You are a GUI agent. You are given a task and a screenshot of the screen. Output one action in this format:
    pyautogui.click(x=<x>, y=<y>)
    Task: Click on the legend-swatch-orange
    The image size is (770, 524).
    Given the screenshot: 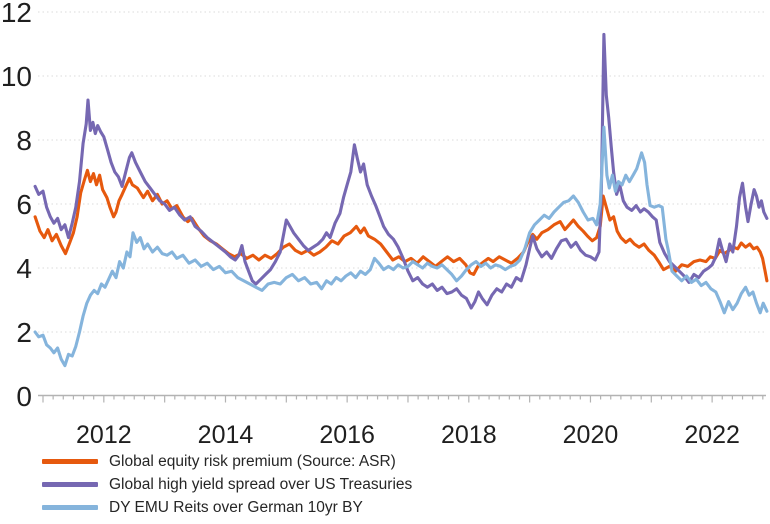 What is the action you would take?
    pyautogui.click(x=70, y=461)
    